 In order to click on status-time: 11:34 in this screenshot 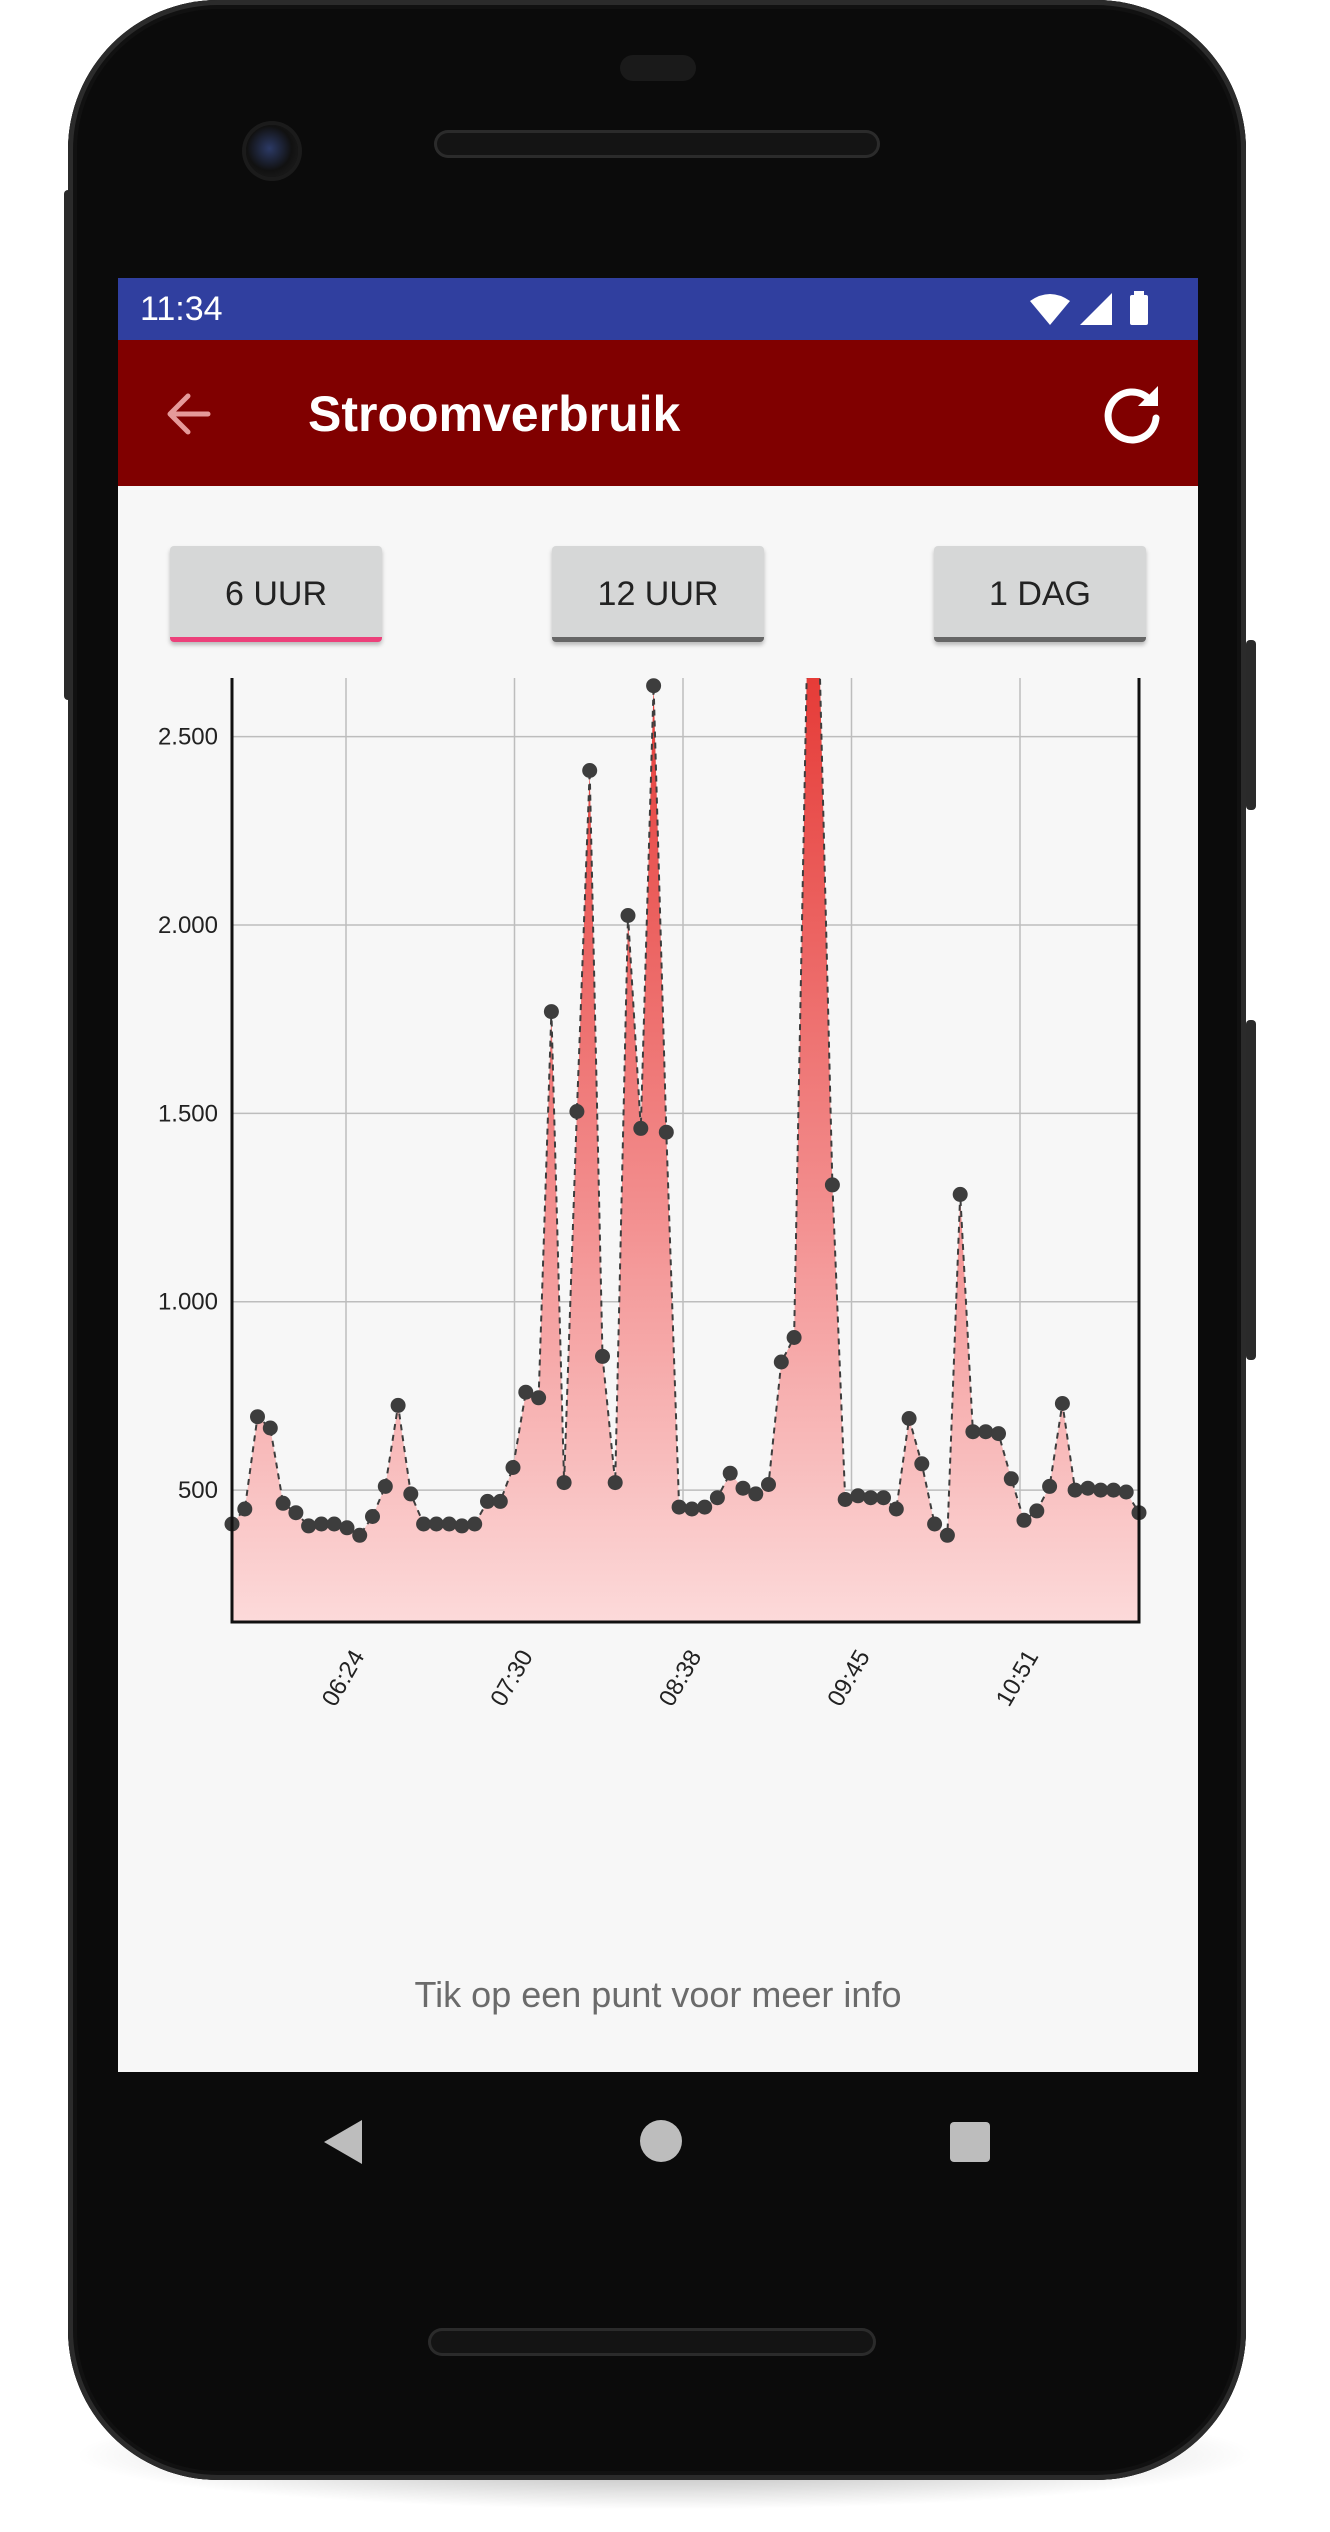, I will do `click(181, 309)`.